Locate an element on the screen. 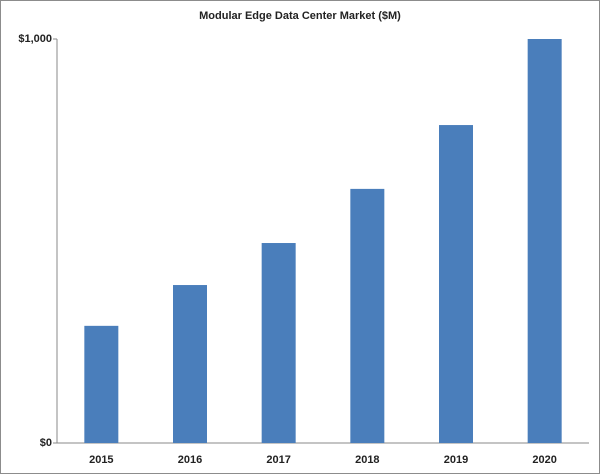 The image size is (600, 474). chart-title: Modular Edge Data Center Market ($M) is located at coordinates (300, 16).